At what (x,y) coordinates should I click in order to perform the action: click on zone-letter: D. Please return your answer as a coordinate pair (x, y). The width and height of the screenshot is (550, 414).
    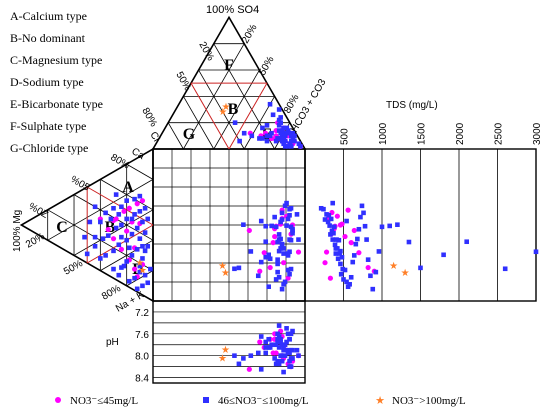
    Looking at the image, I should click on (138, 269).